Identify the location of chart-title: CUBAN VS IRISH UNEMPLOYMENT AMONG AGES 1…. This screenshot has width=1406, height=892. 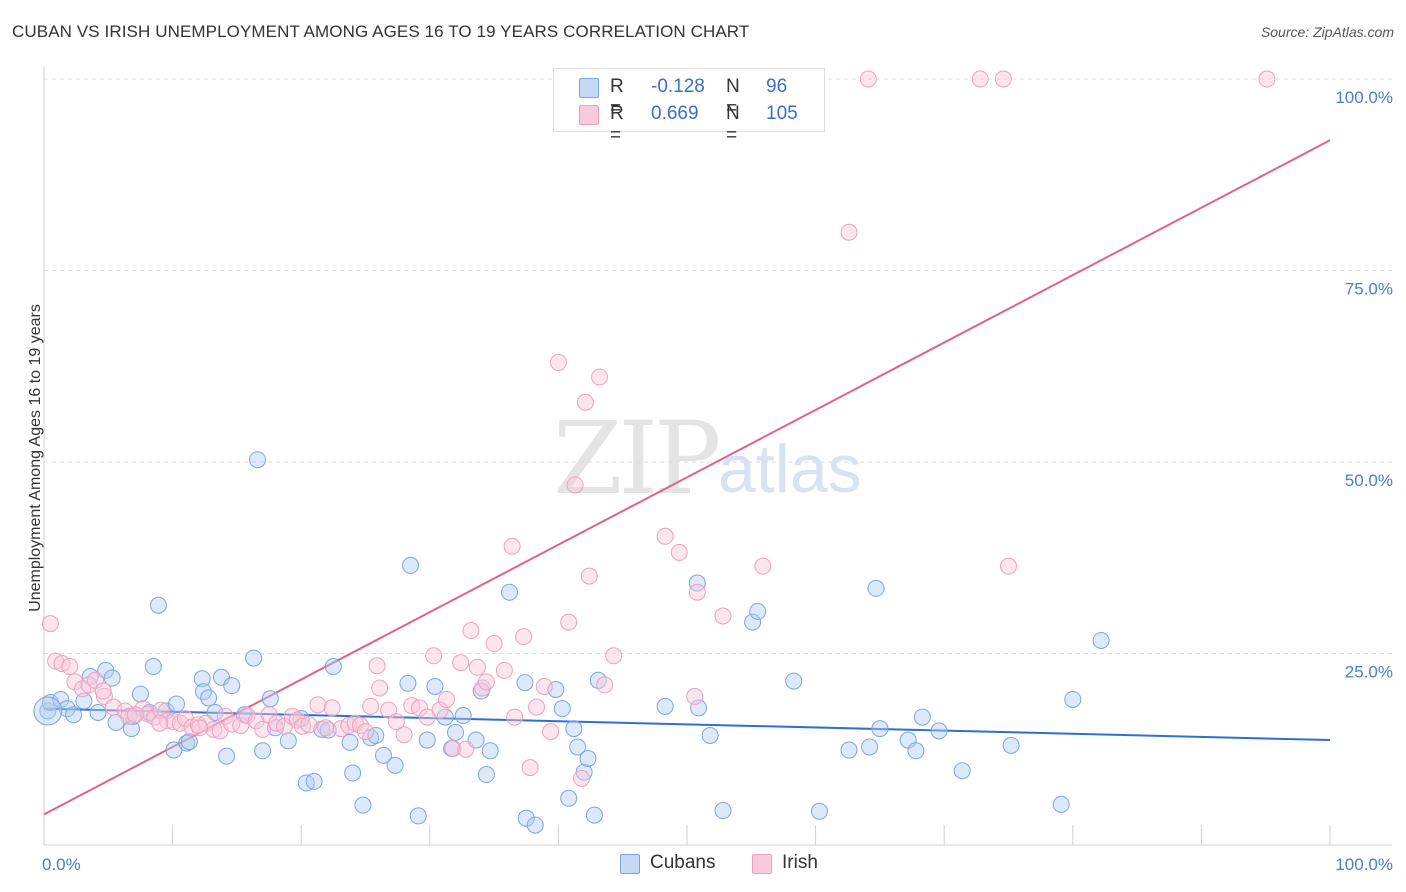
(381, 31).